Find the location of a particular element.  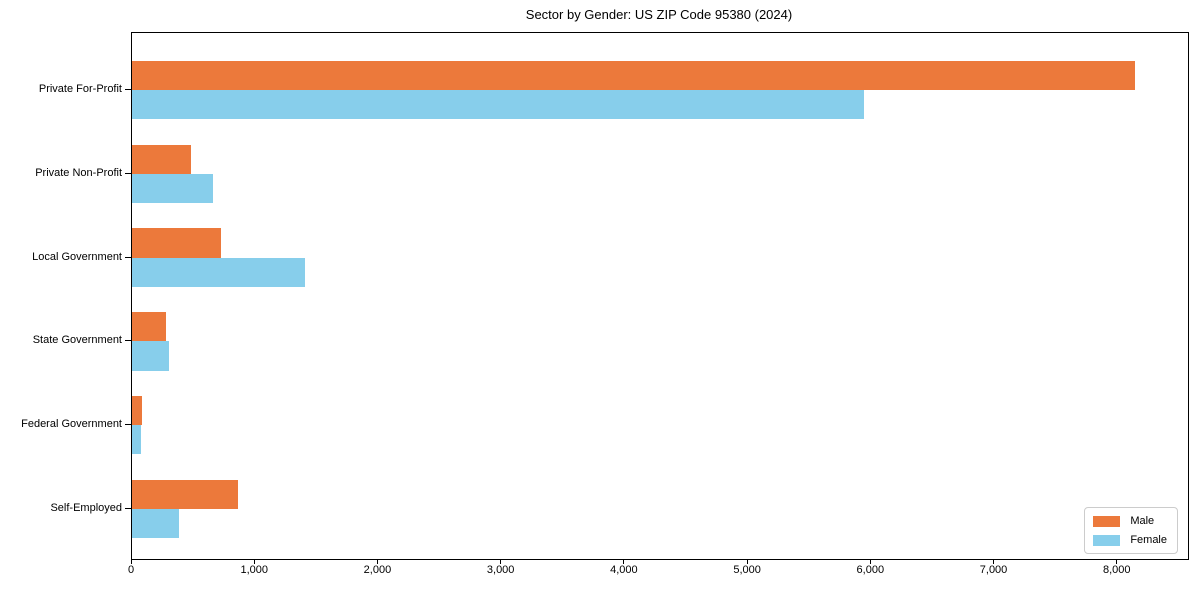

x-axis-tick-label: 1,000 is located at coordinates (254, 570).